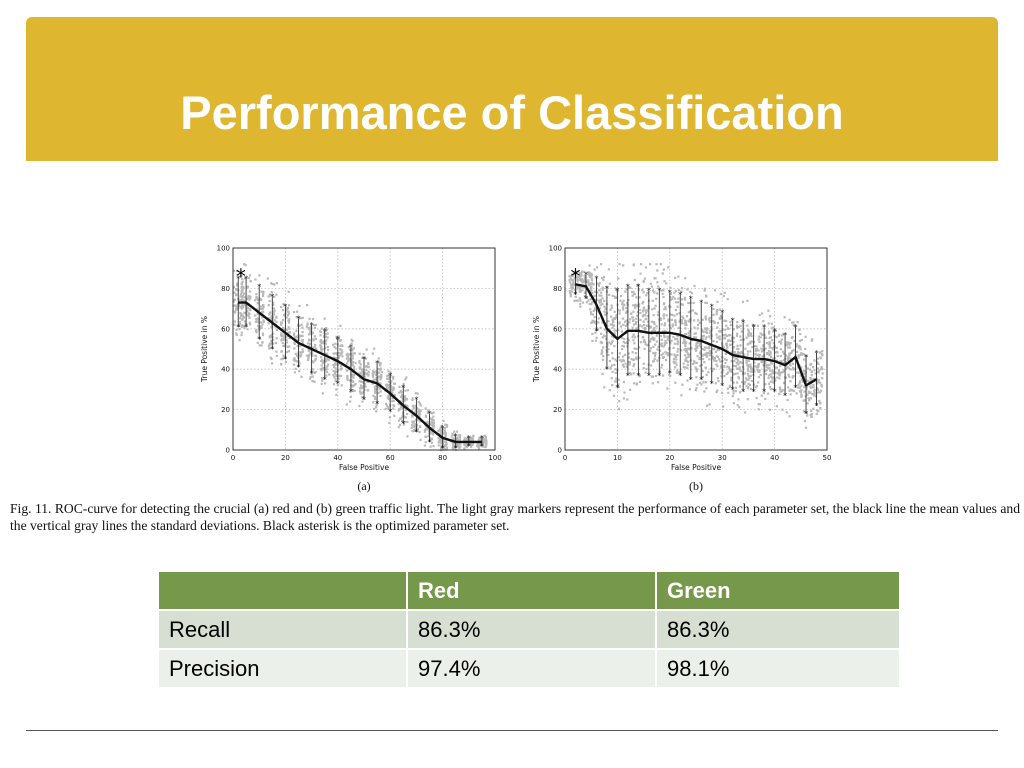 Image resolution: width=1024 pixels, height=768 pixels. Describe the element at coordinates (774, 458) in the screenshot. I see `x-tick-label: 40` at that location.